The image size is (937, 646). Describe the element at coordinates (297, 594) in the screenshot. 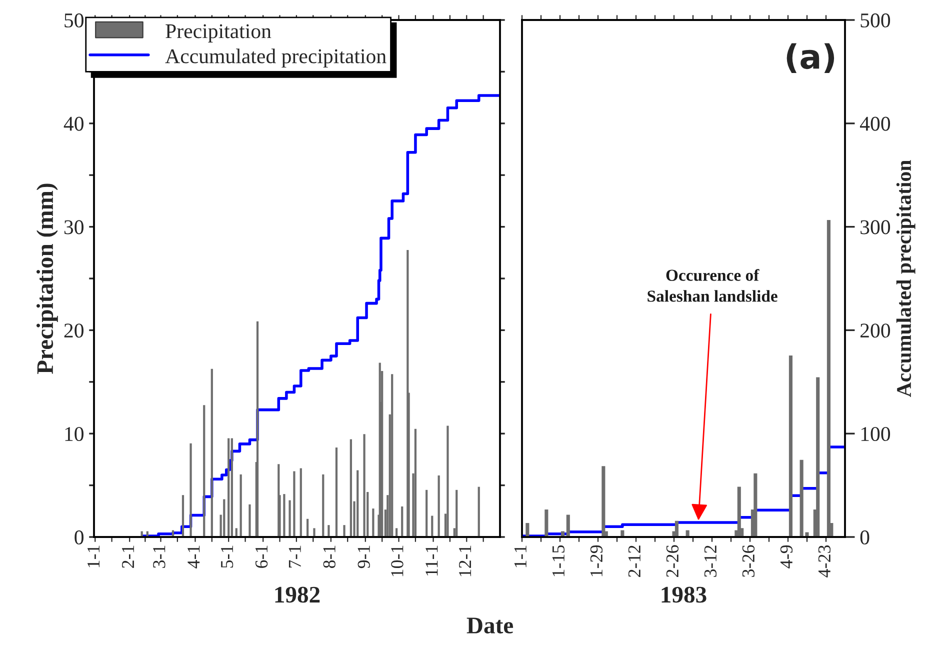

I see `x-axis-title: 1982` at that location.